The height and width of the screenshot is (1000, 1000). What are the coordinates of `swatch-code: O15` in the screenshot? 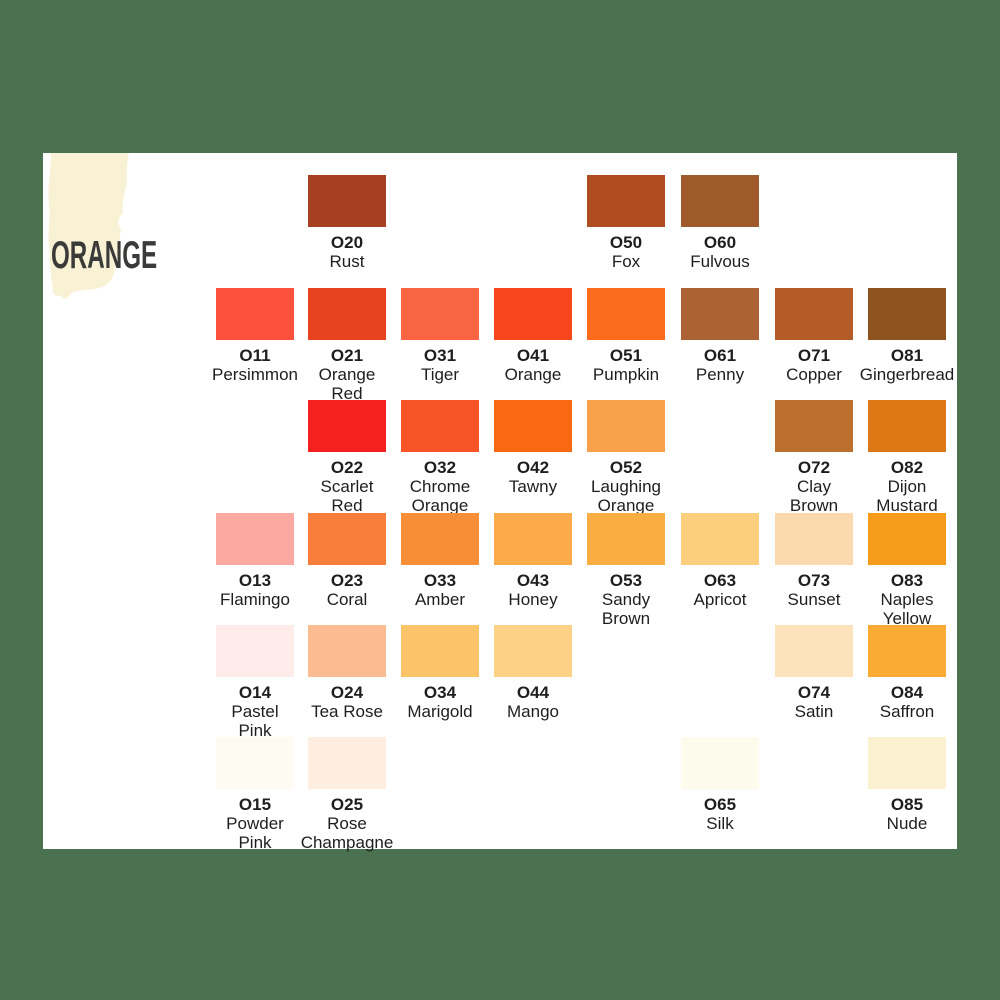 It's located at (255, 804).